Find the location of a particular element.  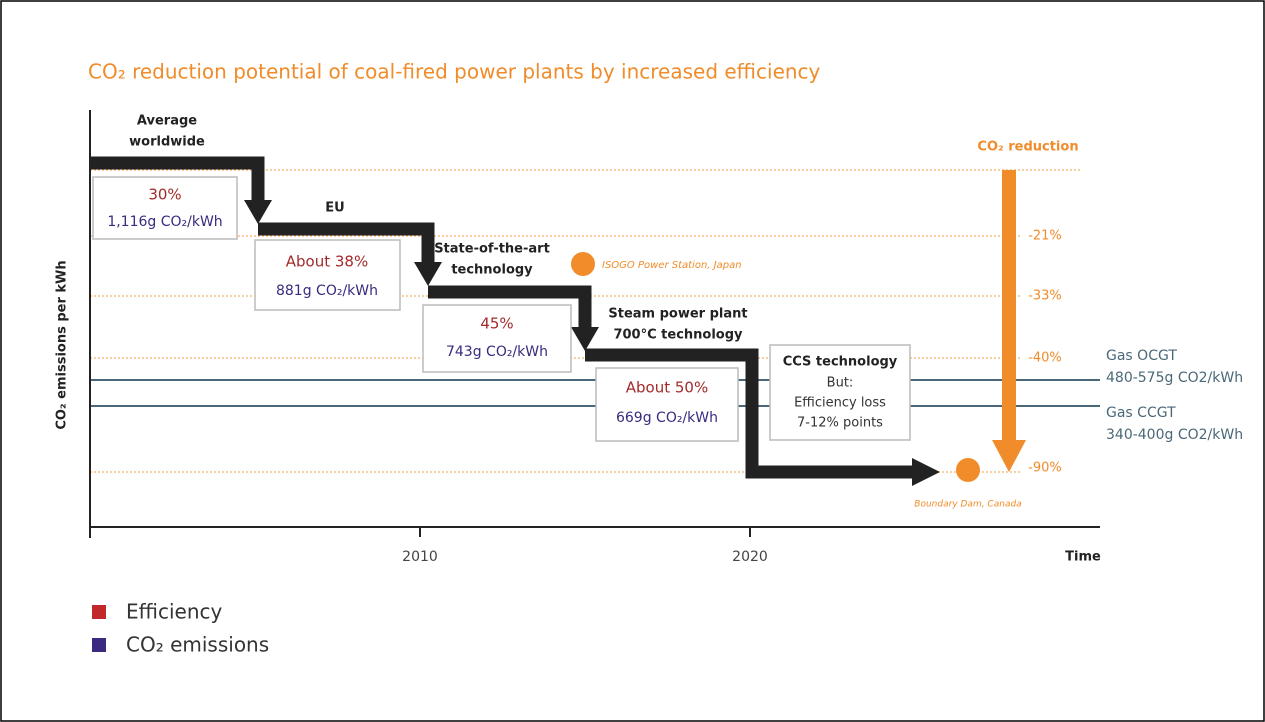

reduction-level: -33% is located at coordinates (1045, 296).